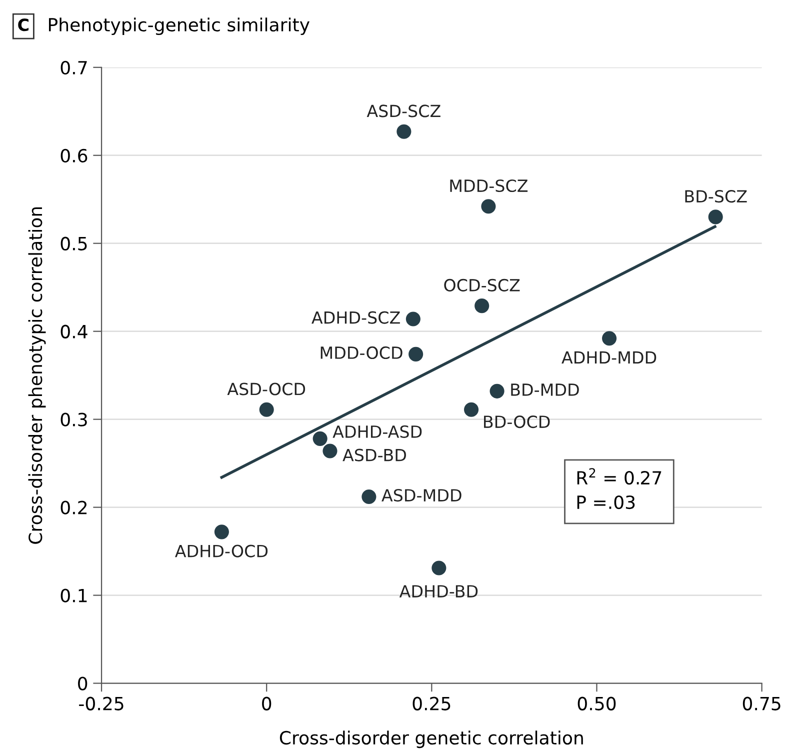  Describe the element at coordinates (403, 111) in the screenshot. I see `data-label: ASD-SCZ` at that location.